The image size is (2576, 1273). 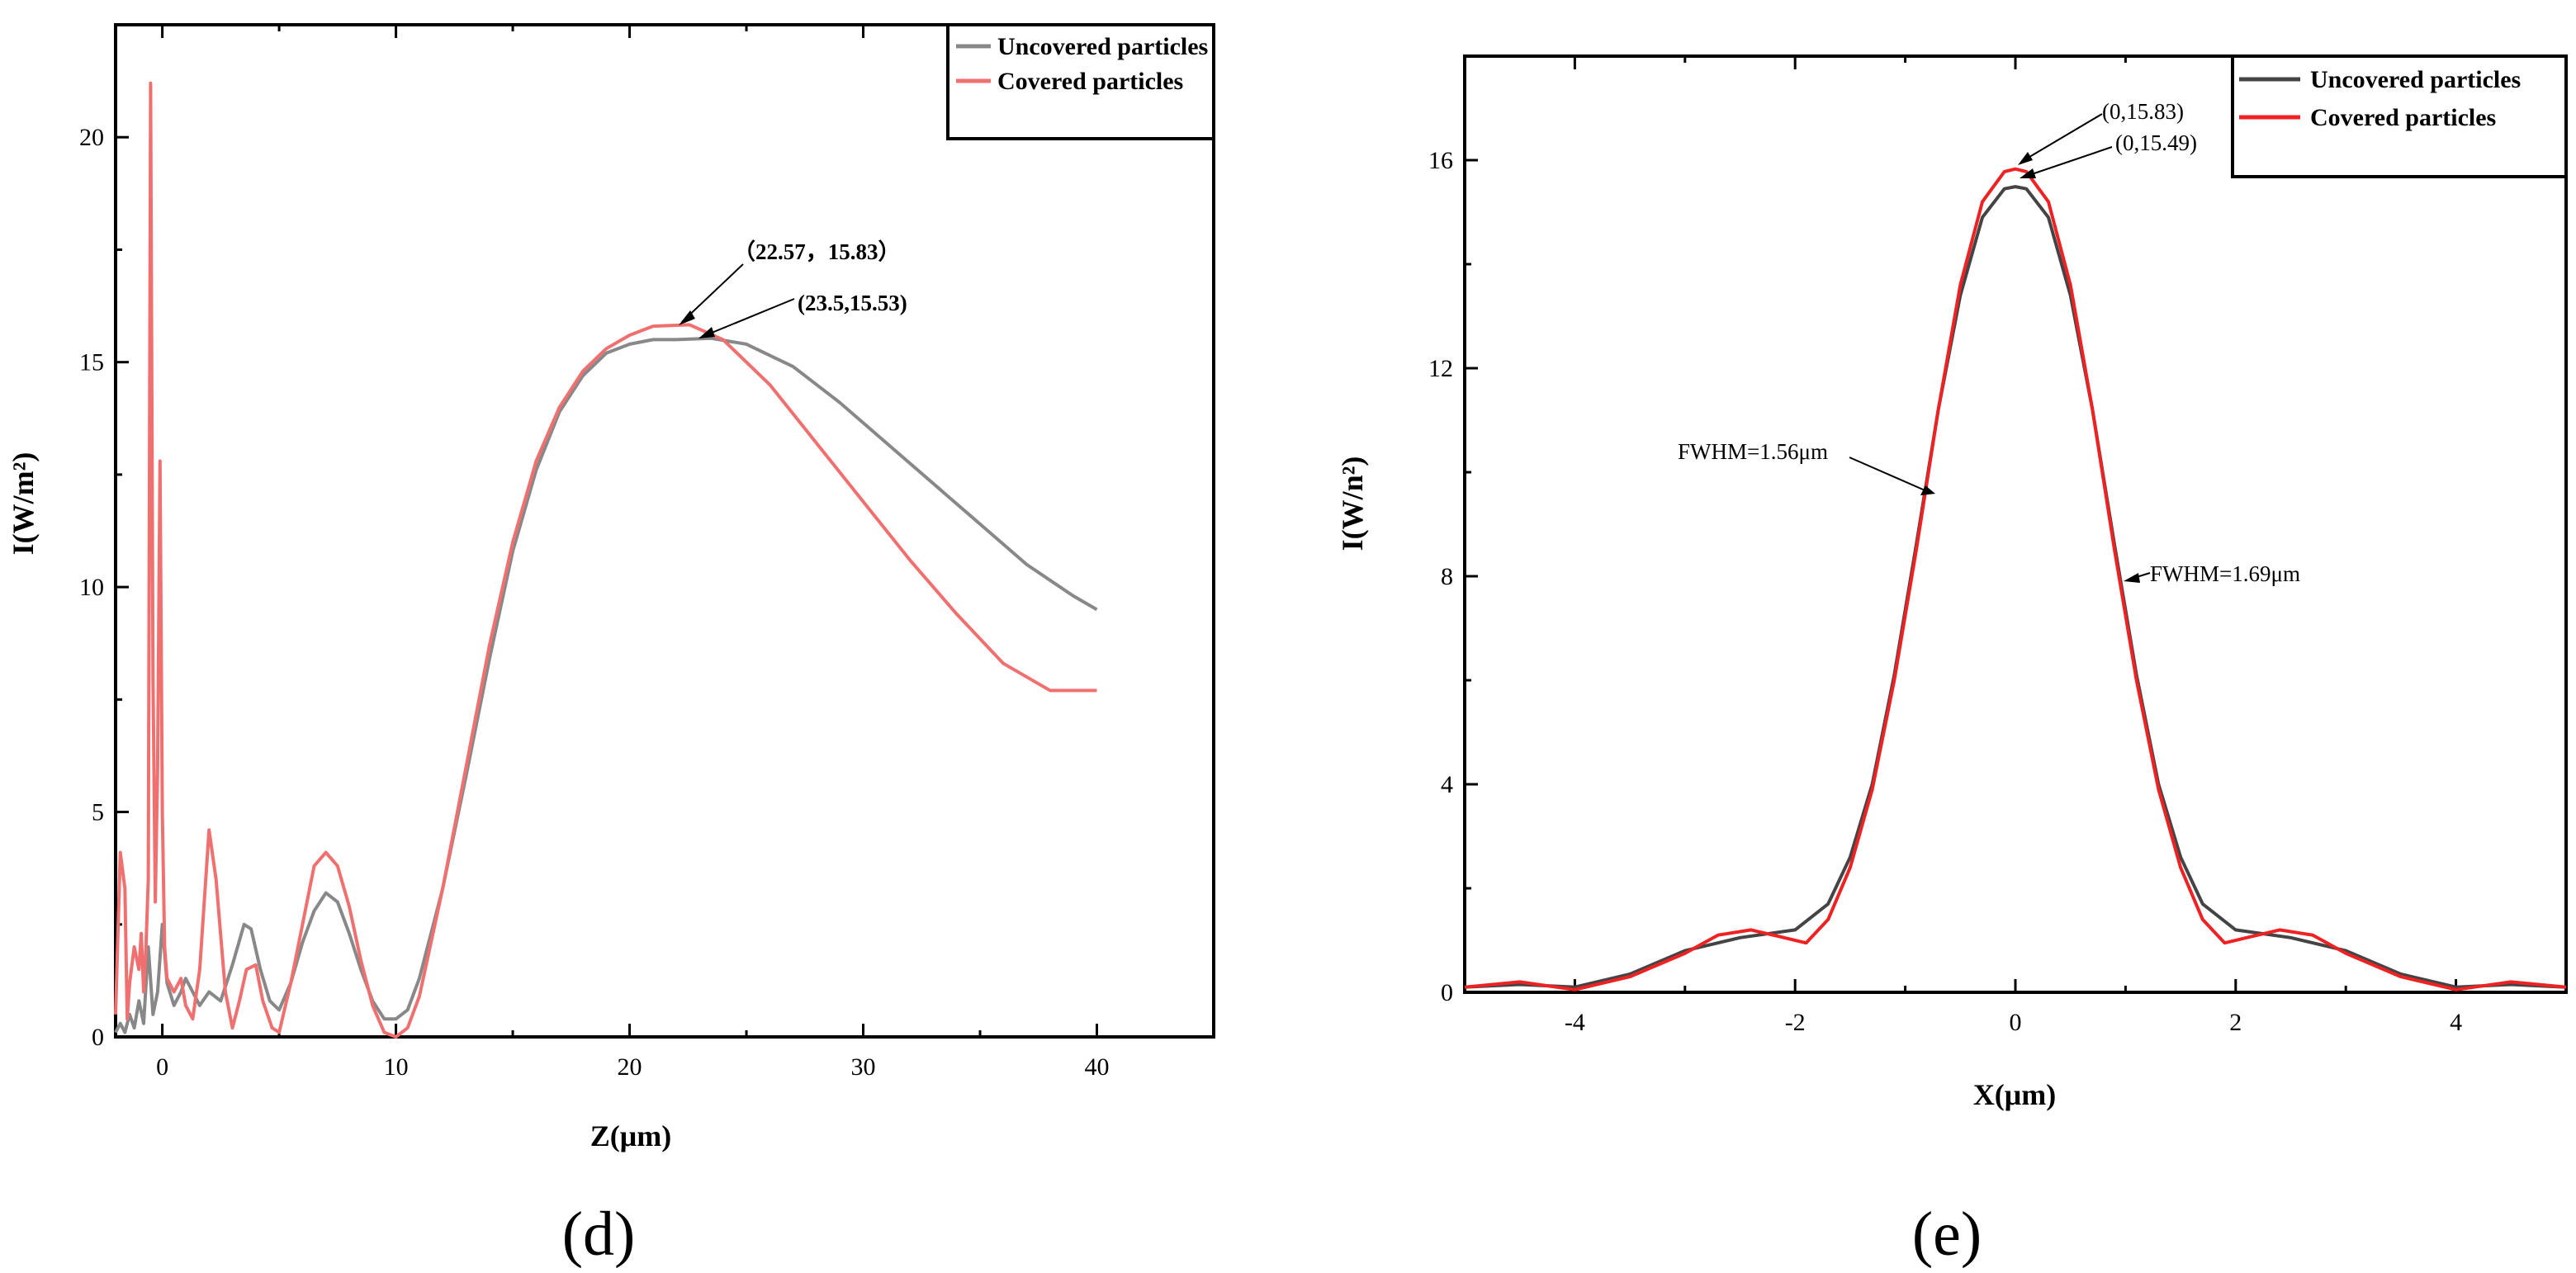 What do you see at coordinates (1440, 368) in the screenshot?
I see `y-tick-label-e: 12` at bounding box center [1440, 368].